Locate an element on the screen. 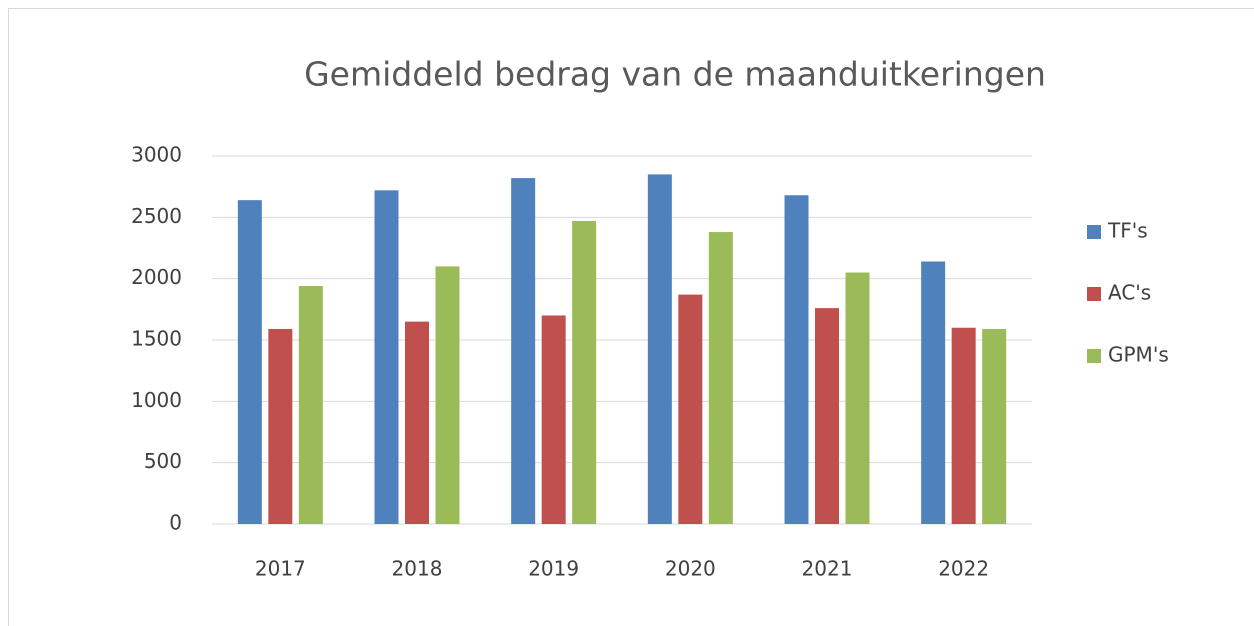 This screenshot has height=626, width=1254. y-tick-label: 2500 is located at coordinates (156, 216).